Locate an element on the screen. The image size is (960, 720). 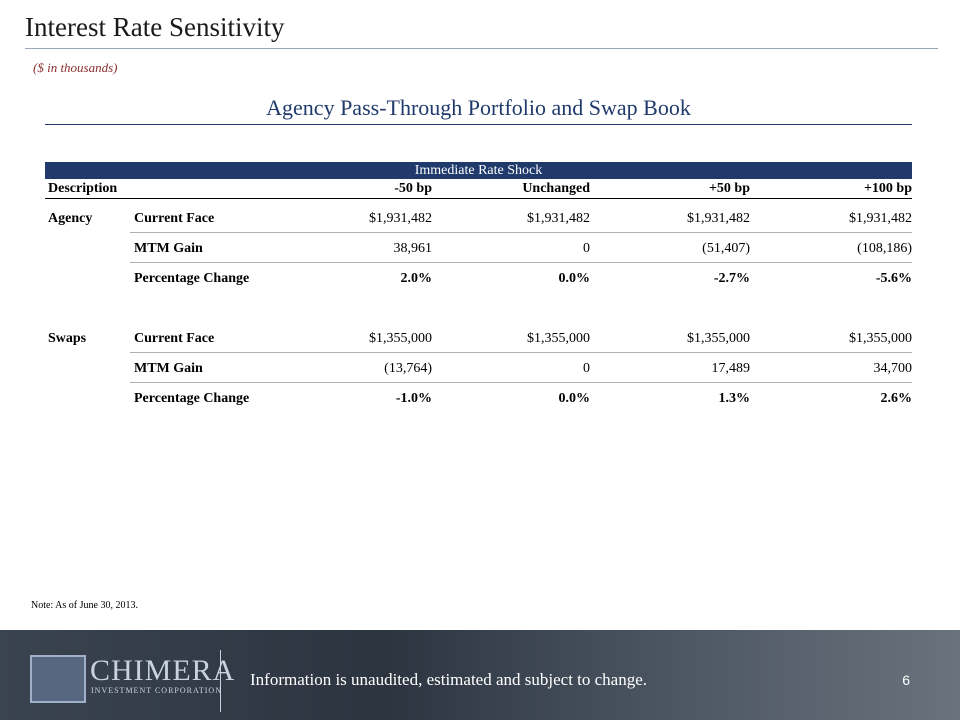
column-header: +100 bp is located at coordinates (887, 188).